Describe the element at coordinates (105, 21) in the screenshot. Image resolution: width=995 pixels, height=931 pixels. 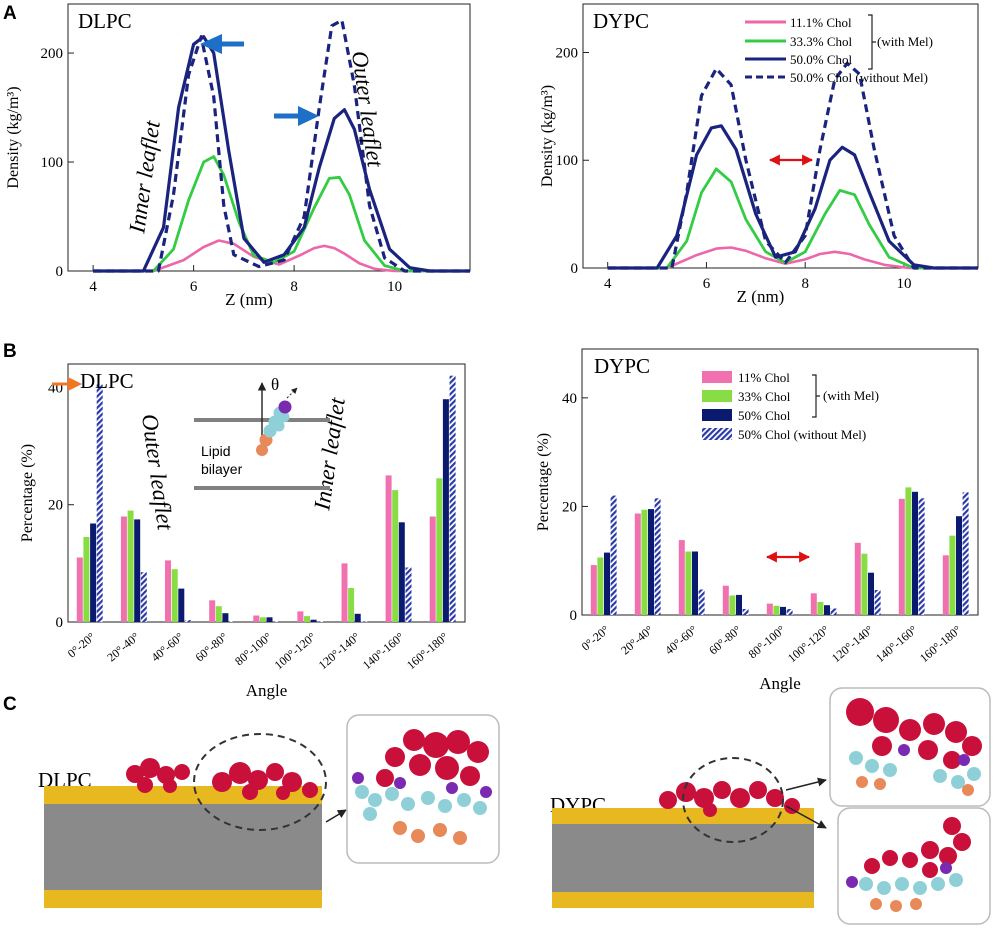
I see `chart-title: DLPC` at that location.